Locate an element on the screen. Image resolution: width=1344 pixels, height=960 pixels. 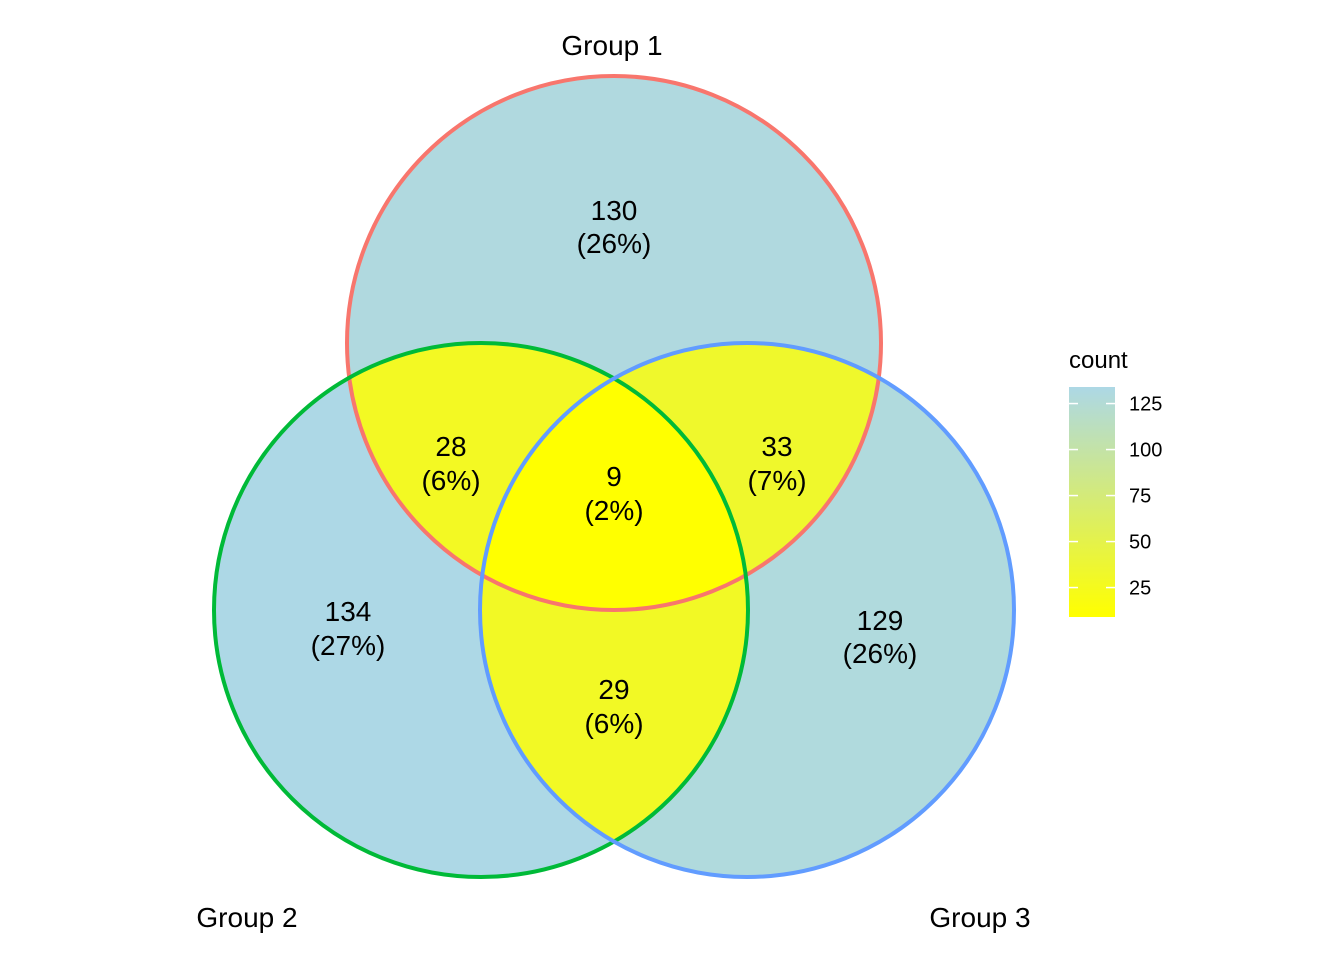
legend-tick-label-75: 75 is located at coordinates (1140, 497).